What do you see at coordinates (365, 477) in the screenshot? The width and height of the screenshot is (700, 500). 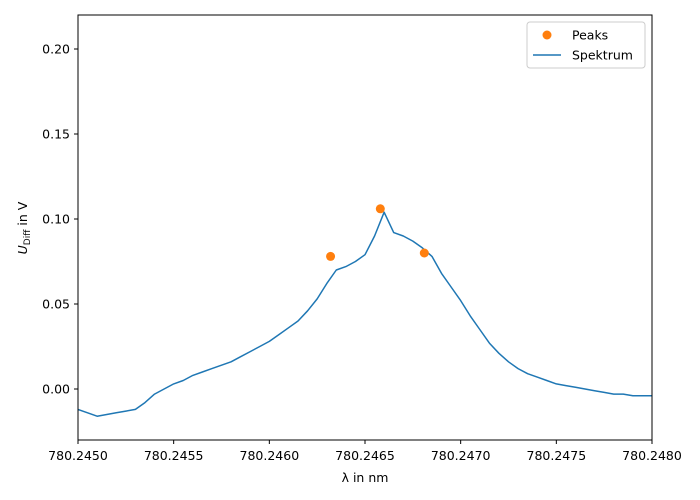 I see `x-axis-label: λ in nm` at bounding box center [365, 477].